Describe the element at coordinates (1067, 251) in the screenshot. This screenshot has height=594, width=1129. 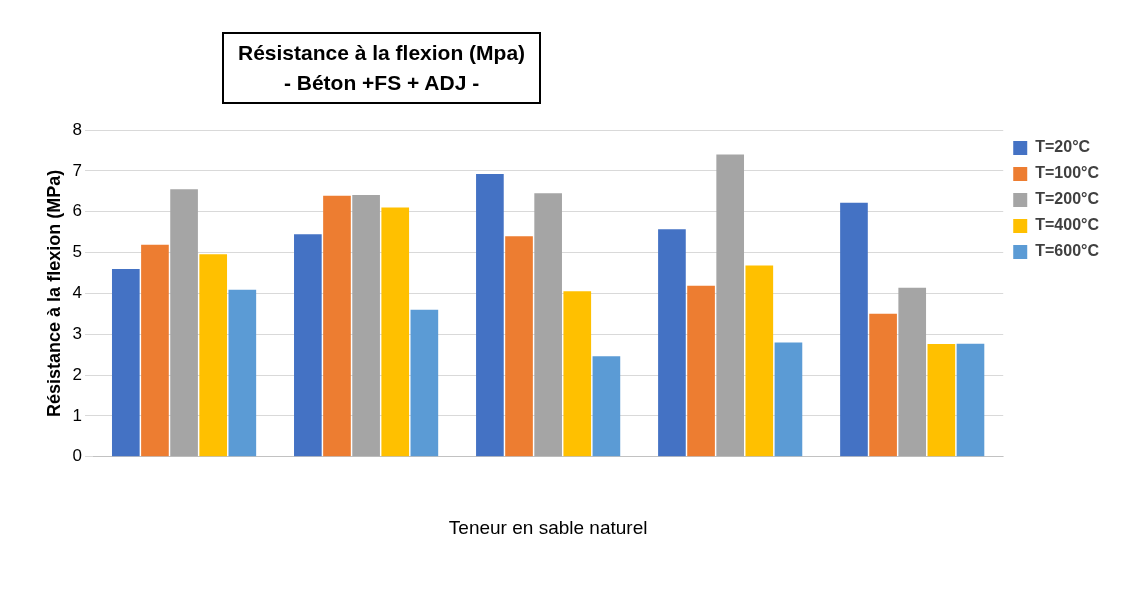
I see `legend-label: T=600°C` at that location.